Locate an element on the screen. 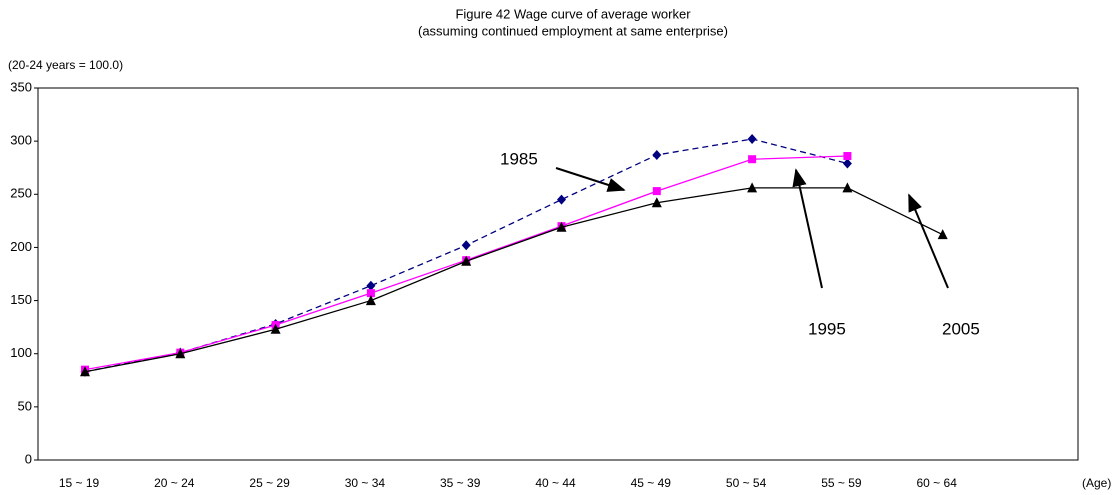 This screenshot has width=1119, height=495. x-tick-label: 45 ~ 49 is located at coordinates (651, 483).